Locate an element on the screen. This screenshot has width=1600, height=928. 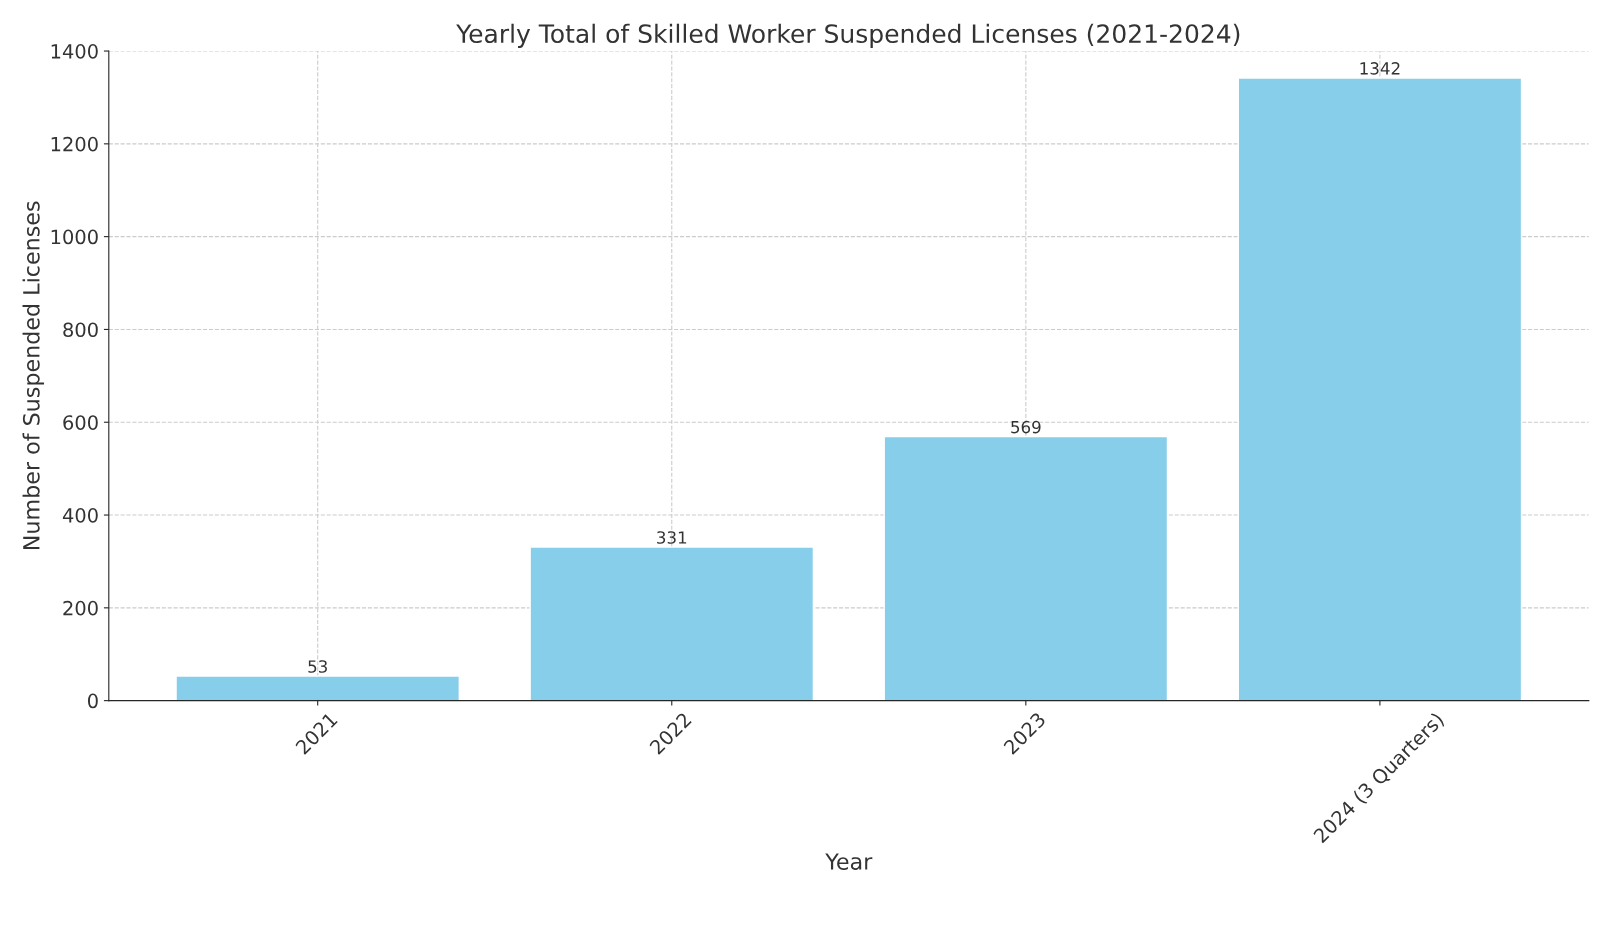
y-tick-label: 200 is located at coordinates (80, 608).